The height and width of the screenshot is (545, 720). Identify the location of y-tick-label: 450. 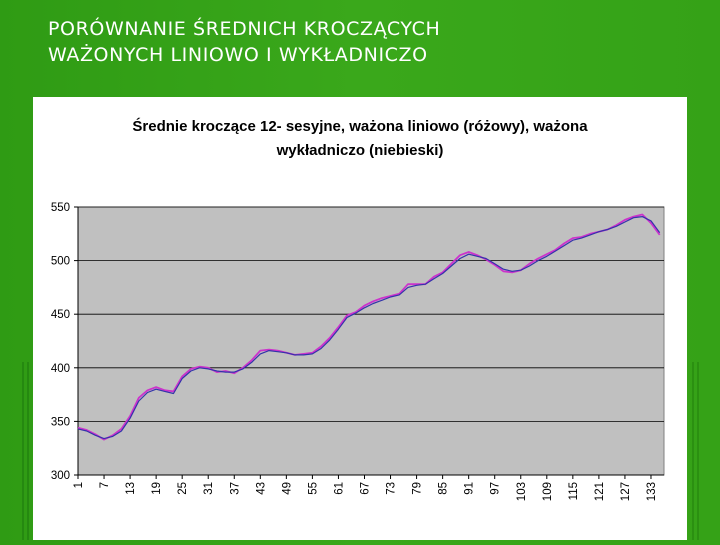
(60, 315).